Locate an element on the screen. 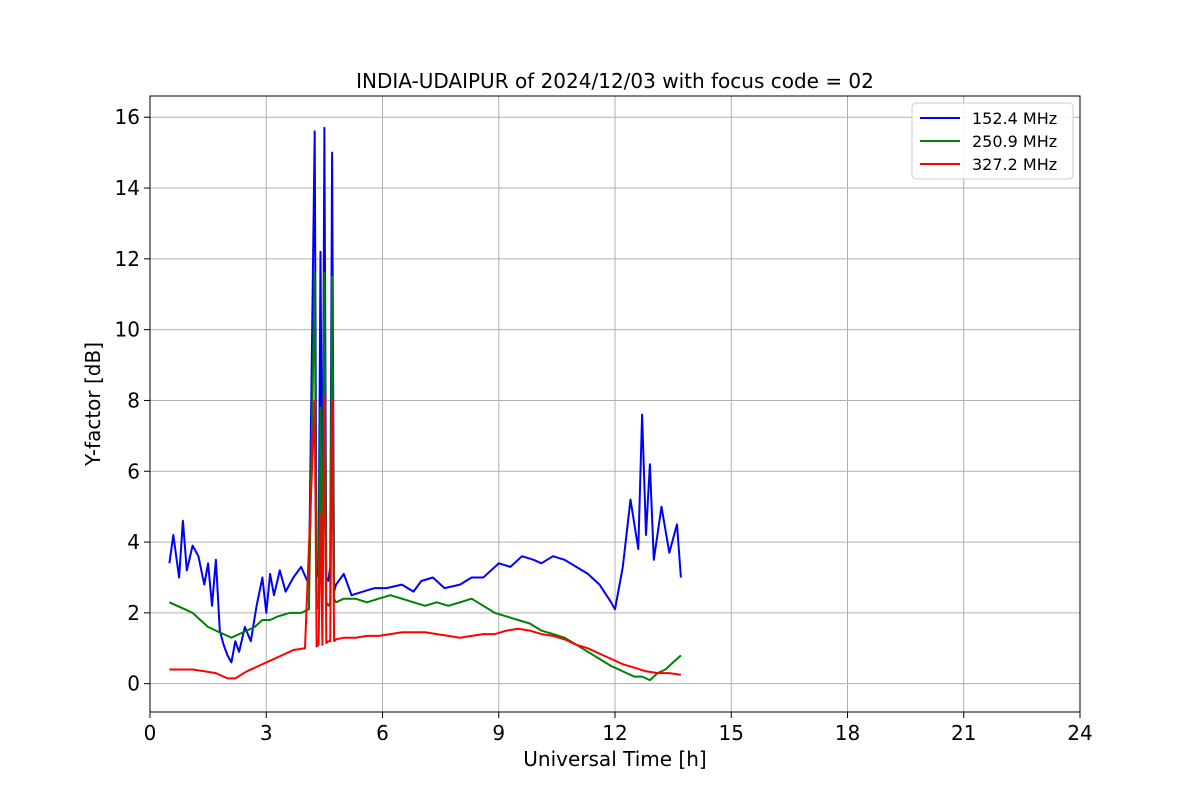  y-tick-label: 12 is located at coordinates (127, 259).